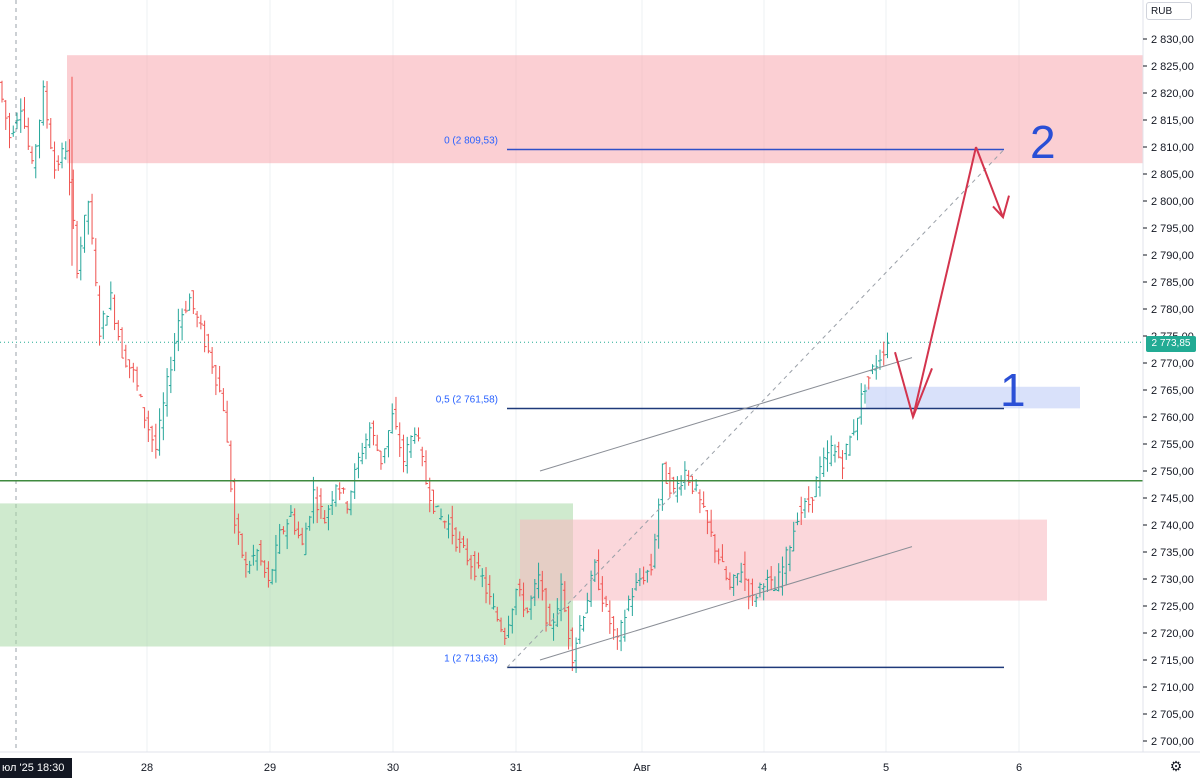 Image resolution: width=1200 pixels, height=780 pixels. Describe the element at coordinates (605, 109) in the screenshot. I see `resistance-zone` at that location.